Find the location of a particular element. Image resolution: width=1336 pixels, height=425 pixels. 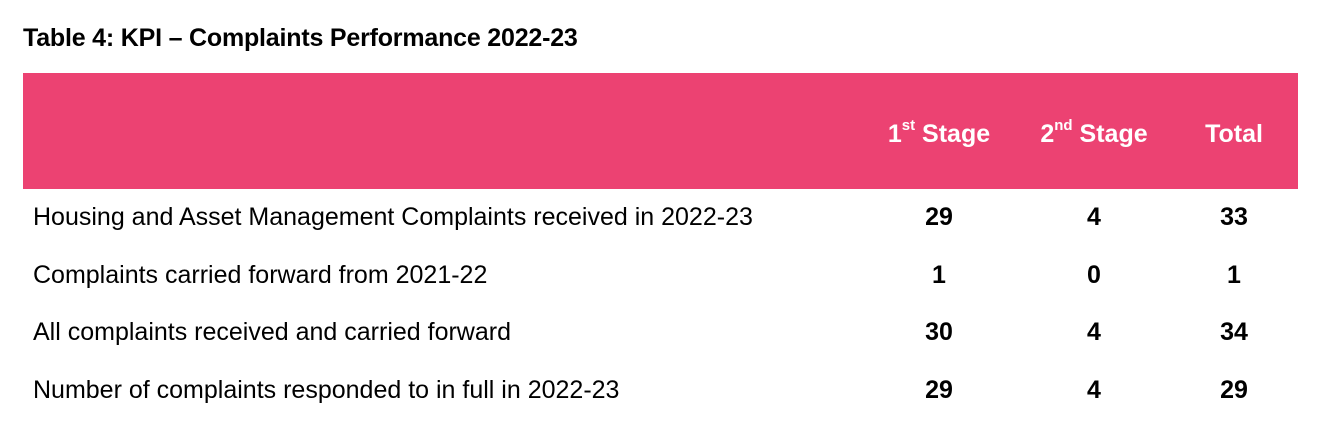

total-value: 33 is located at coordinates (1234, 217).